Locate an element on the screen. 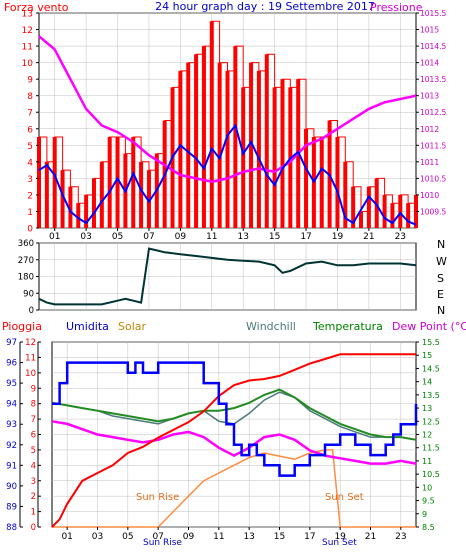 The height and width of the screenshot is (555, 466). pressure-y-tick-label: 1011 is located at coordinates (429, 162).